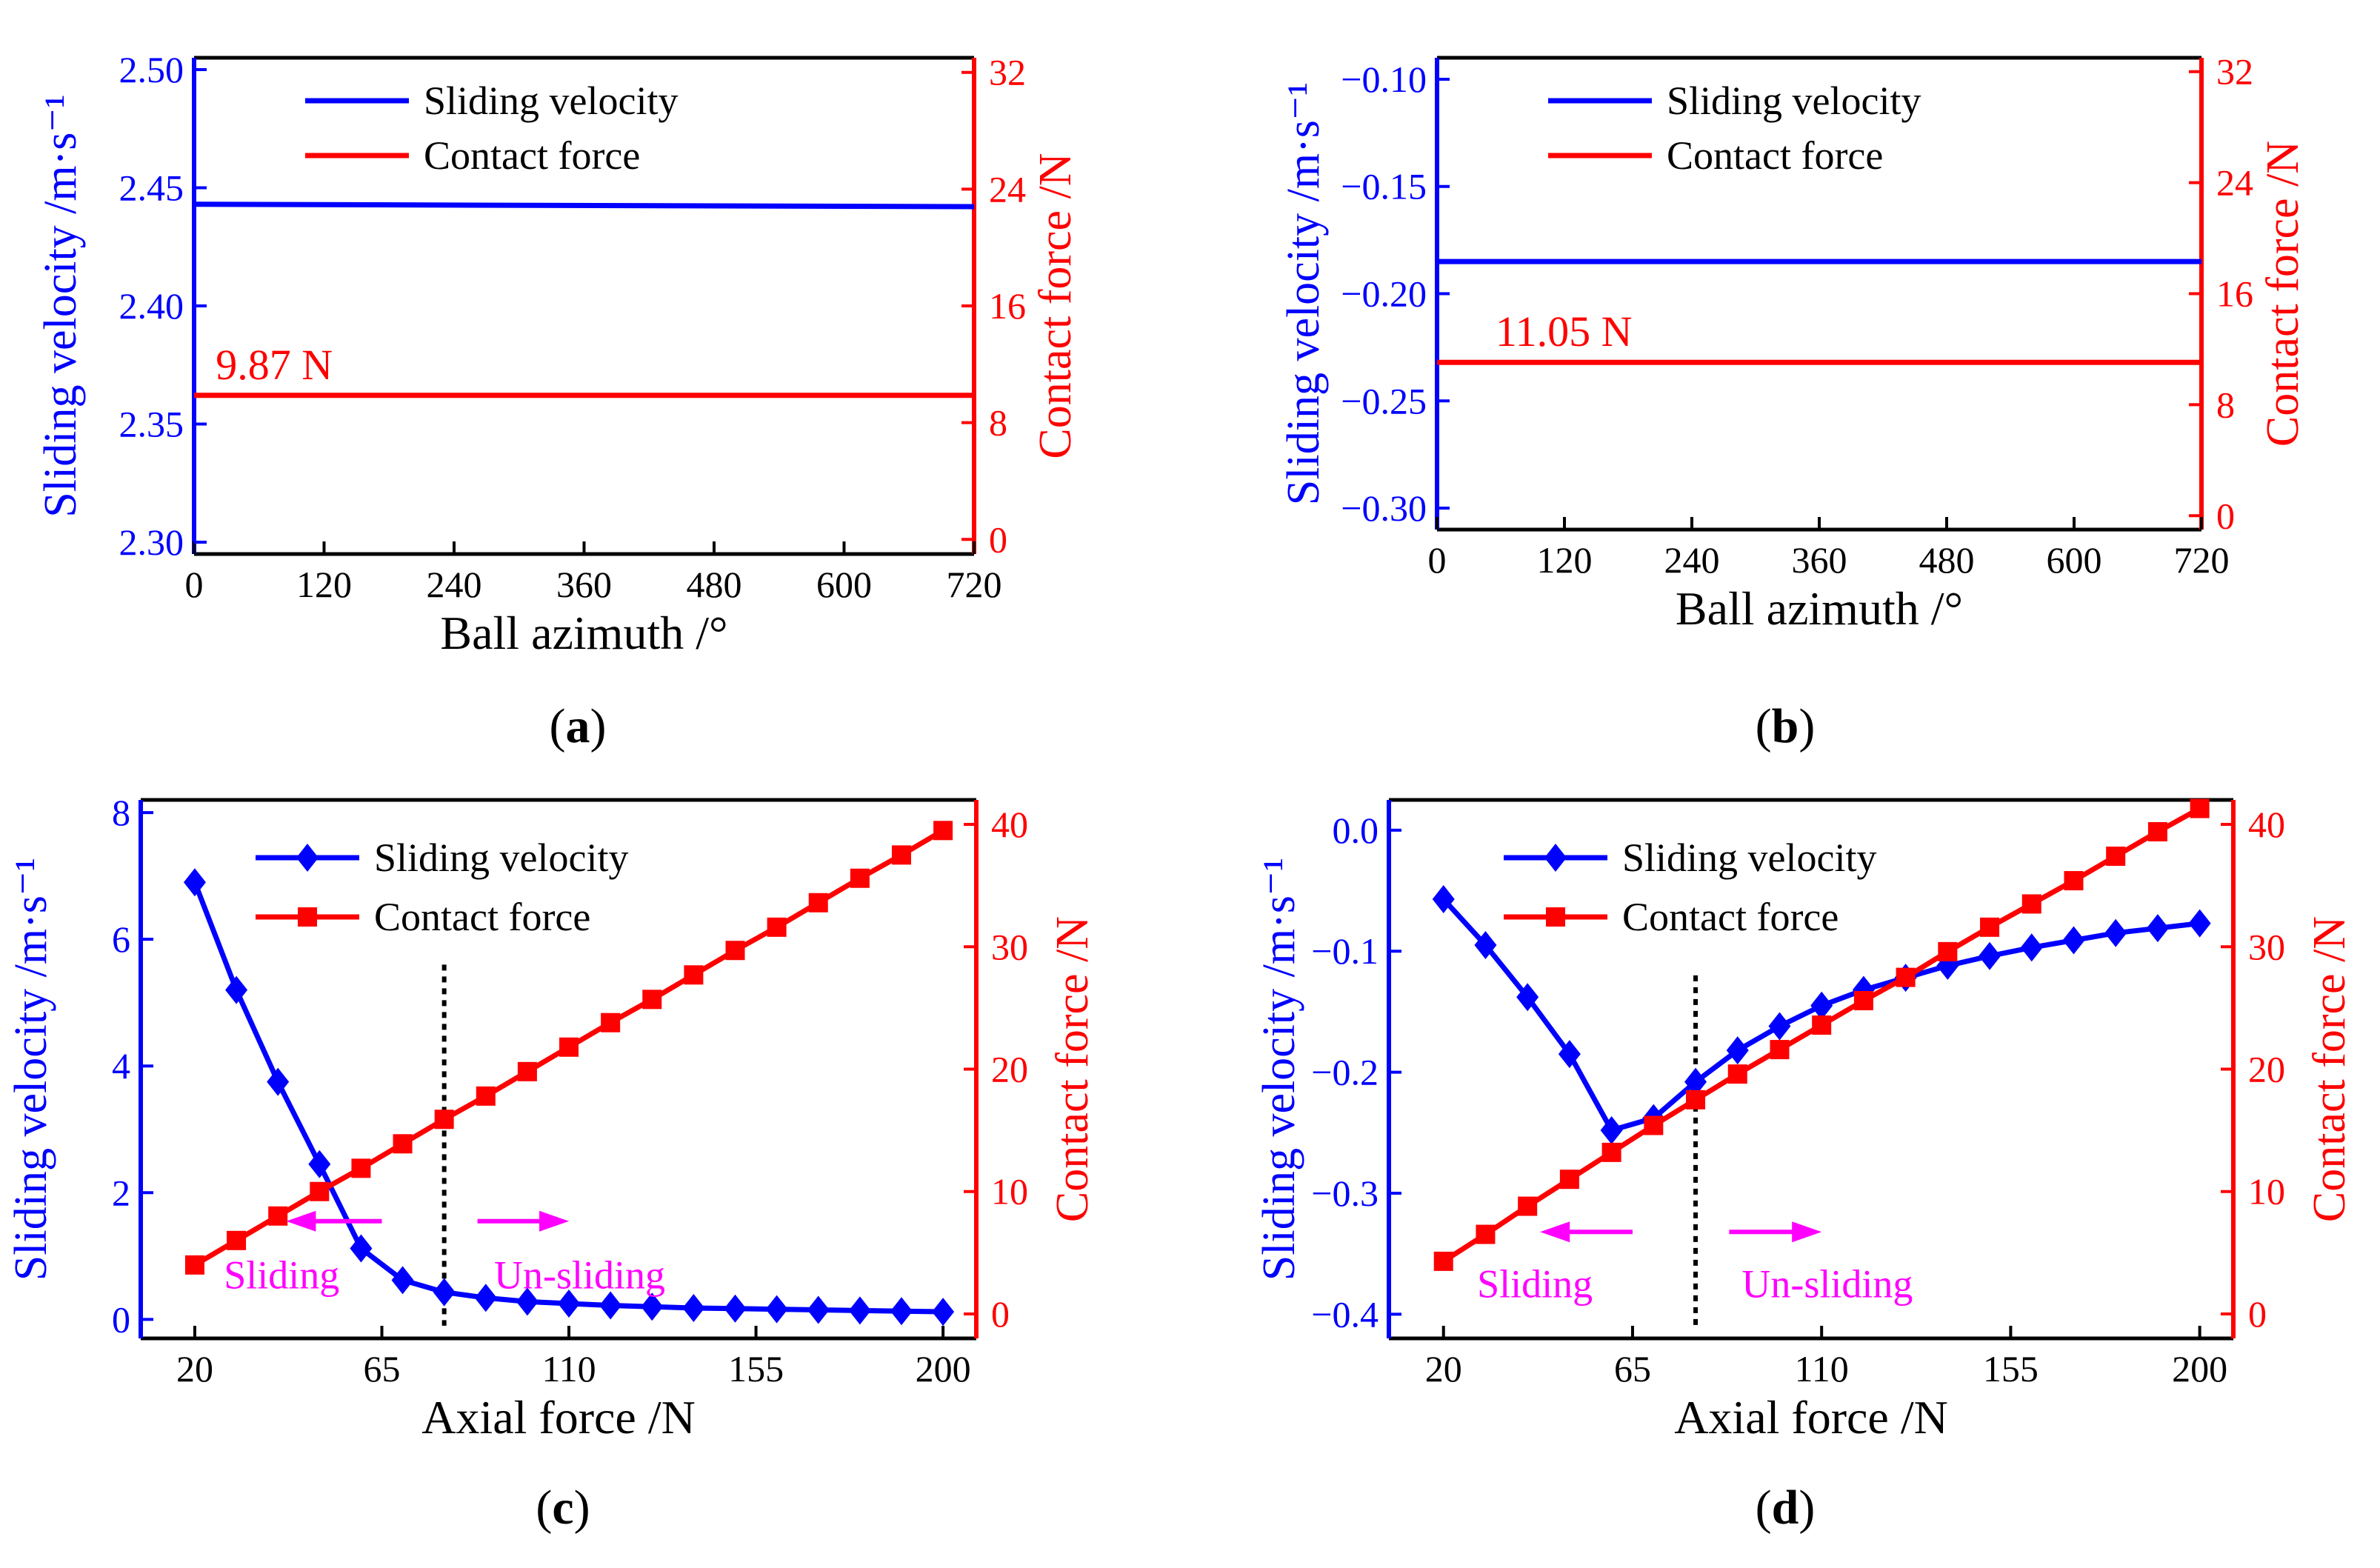 The width and height of the screenshot is (2380, 1568). Describe the element at coordinates (1437, 560) in the screenshot. I see `x-tick-label: 0` at that location.